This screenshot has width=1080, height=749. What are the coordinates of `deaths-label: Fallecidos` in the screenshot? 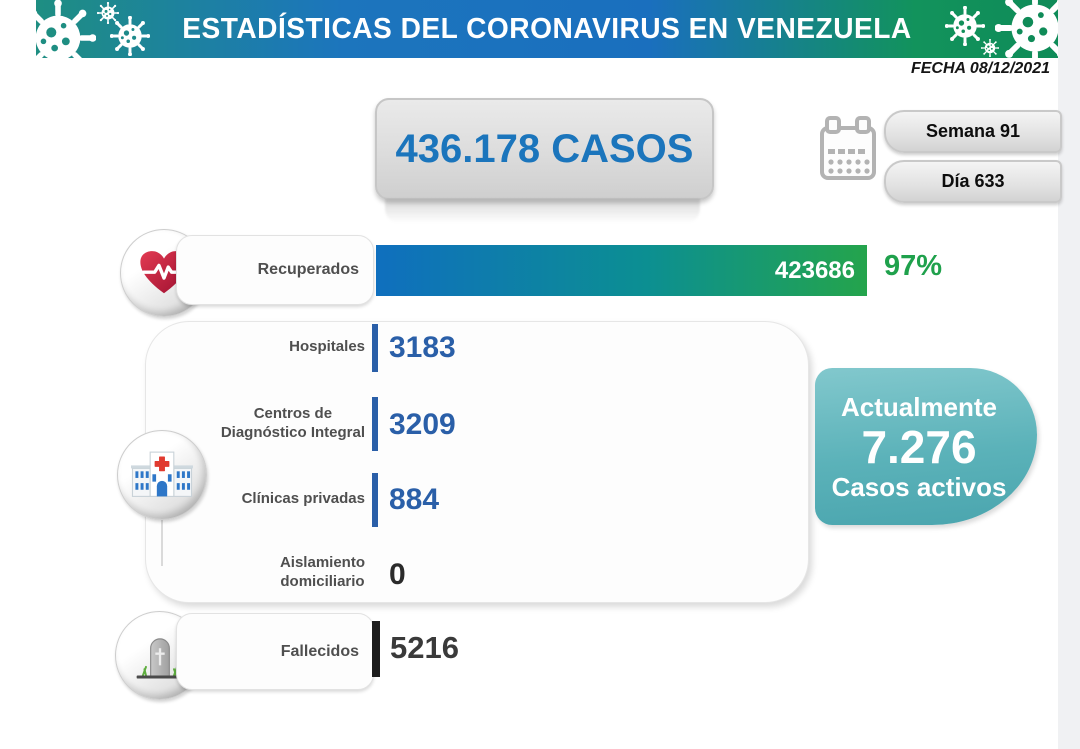 It's located at (319, 651).